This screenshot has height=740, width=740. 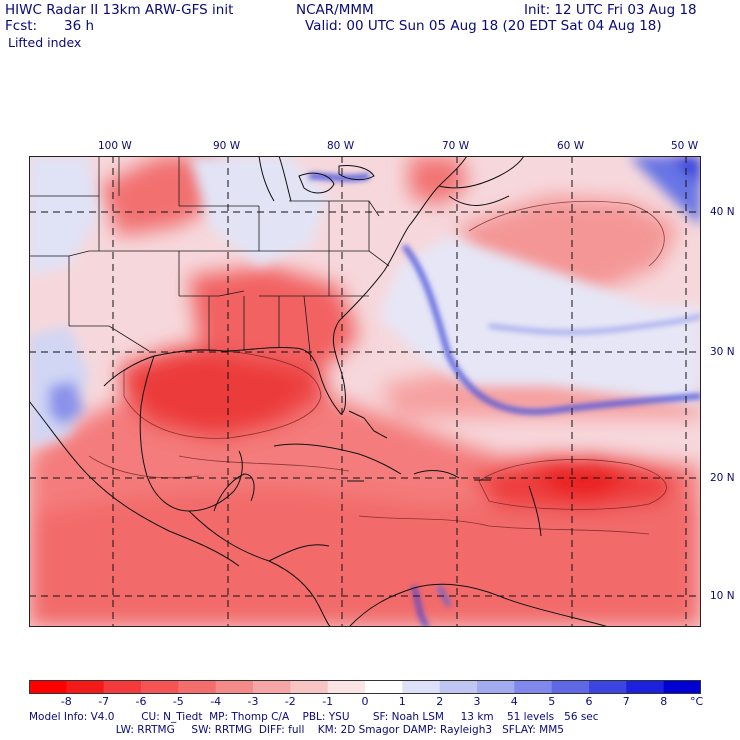 I want to click on colorbar, so click(x=365, y=687).